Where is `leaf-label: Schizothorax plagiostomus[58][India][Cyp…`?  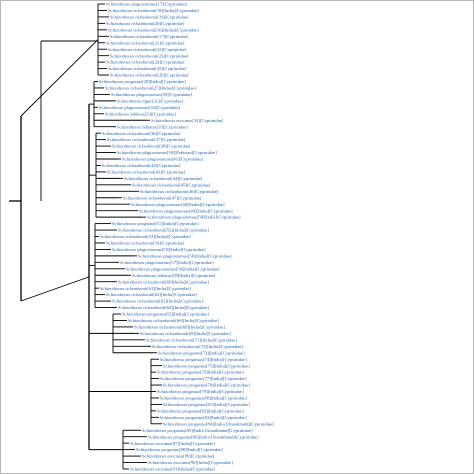
leaf-label: Schizothorax plagiostomus[58][India][Cyp… is located at coordinates (173, 268).